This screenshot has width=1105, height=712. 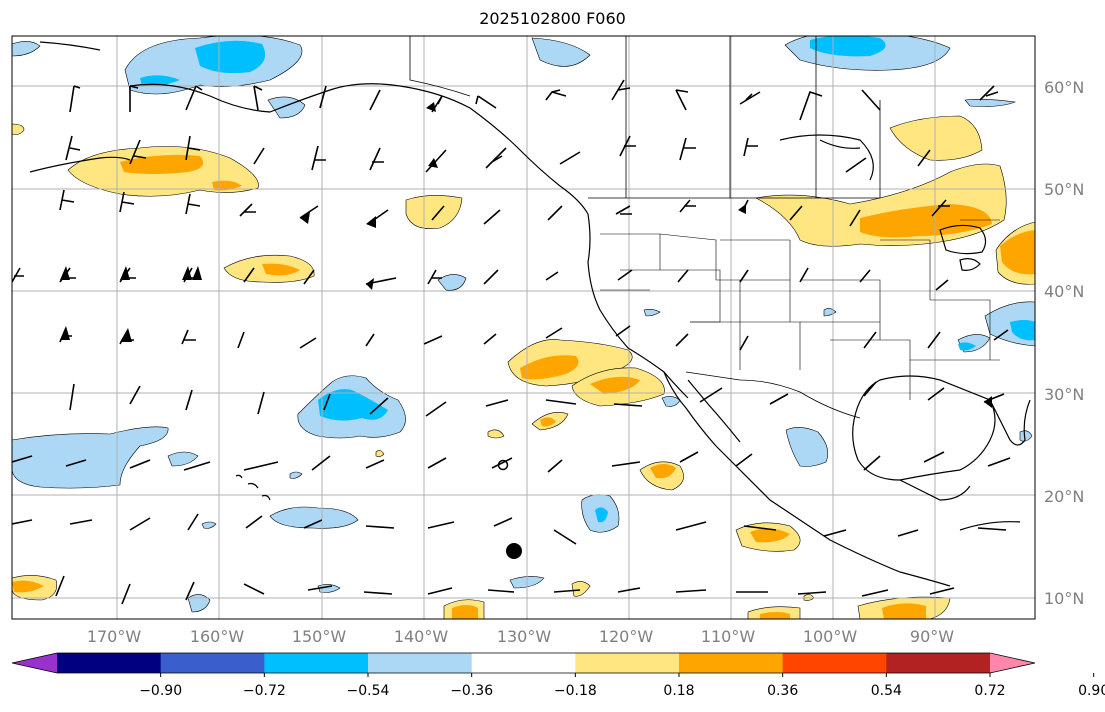 What do you see at coordinates (1064, 343) in the screenshot?
I see `lat-axis: 60°N 50°N 40°N 30°N 20°N 10°N` at bounding box center [1064, 343].